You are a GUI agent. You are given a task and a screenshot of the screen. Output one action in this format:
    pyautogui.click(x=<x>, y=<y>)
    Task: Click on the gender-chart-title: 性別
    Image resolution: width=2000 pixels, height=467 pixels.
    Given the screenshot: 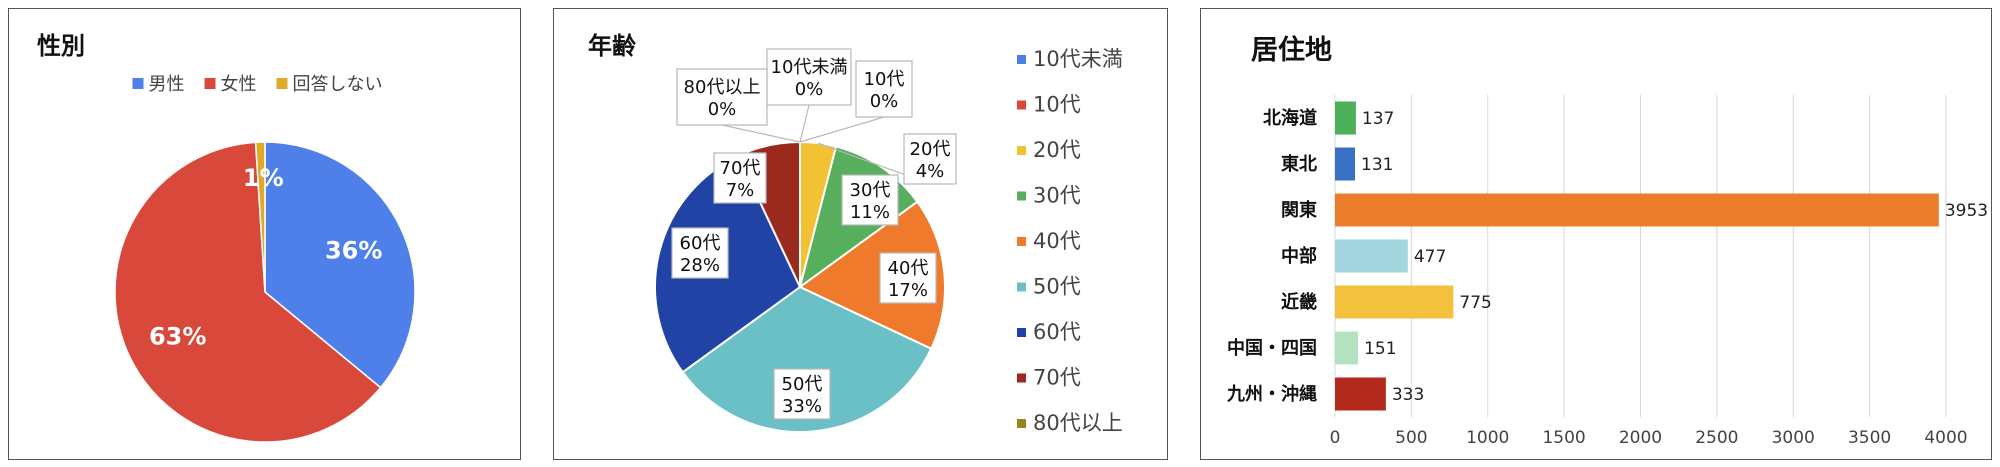 What is the action you would take?
    pyautogui.click(x=61, y=46)
    